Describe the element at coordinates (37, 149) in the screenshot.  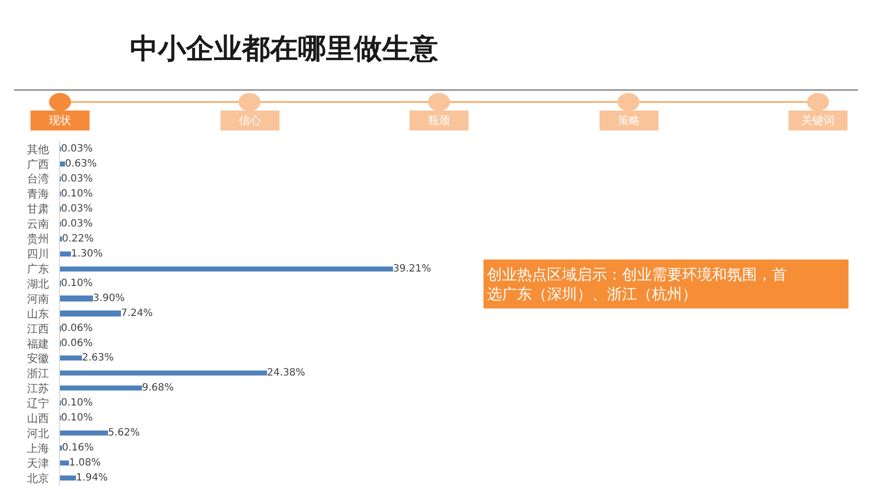
I see `y-tick-label: 其他` at that location.